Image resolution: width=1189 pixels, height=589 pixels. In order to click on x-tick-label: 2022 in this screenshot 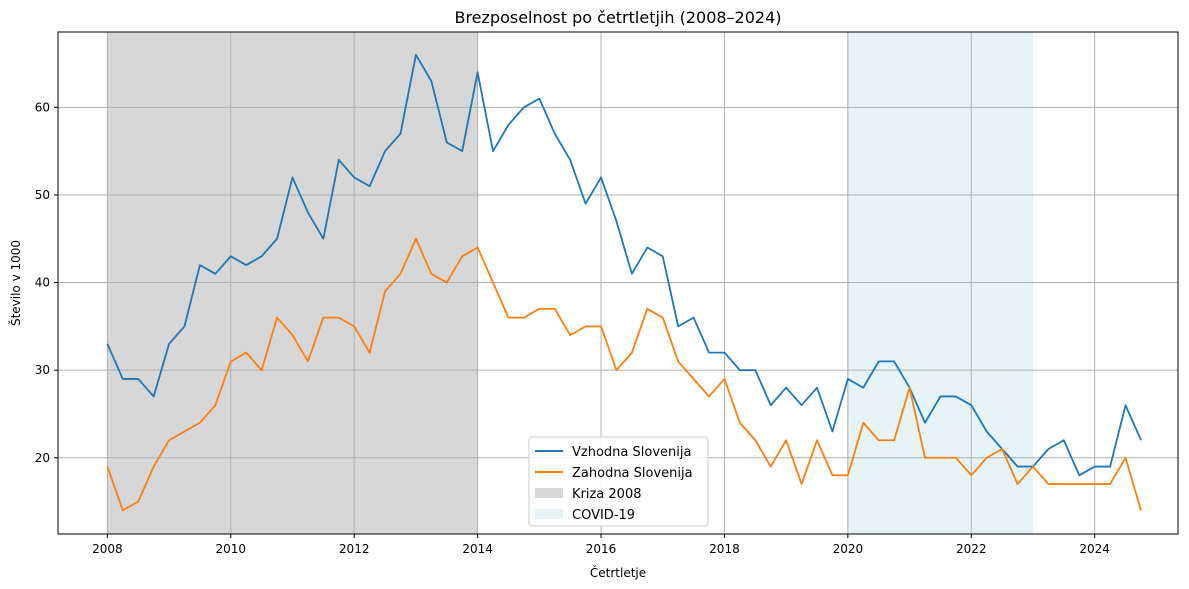, I will do `click(971, 549)`.